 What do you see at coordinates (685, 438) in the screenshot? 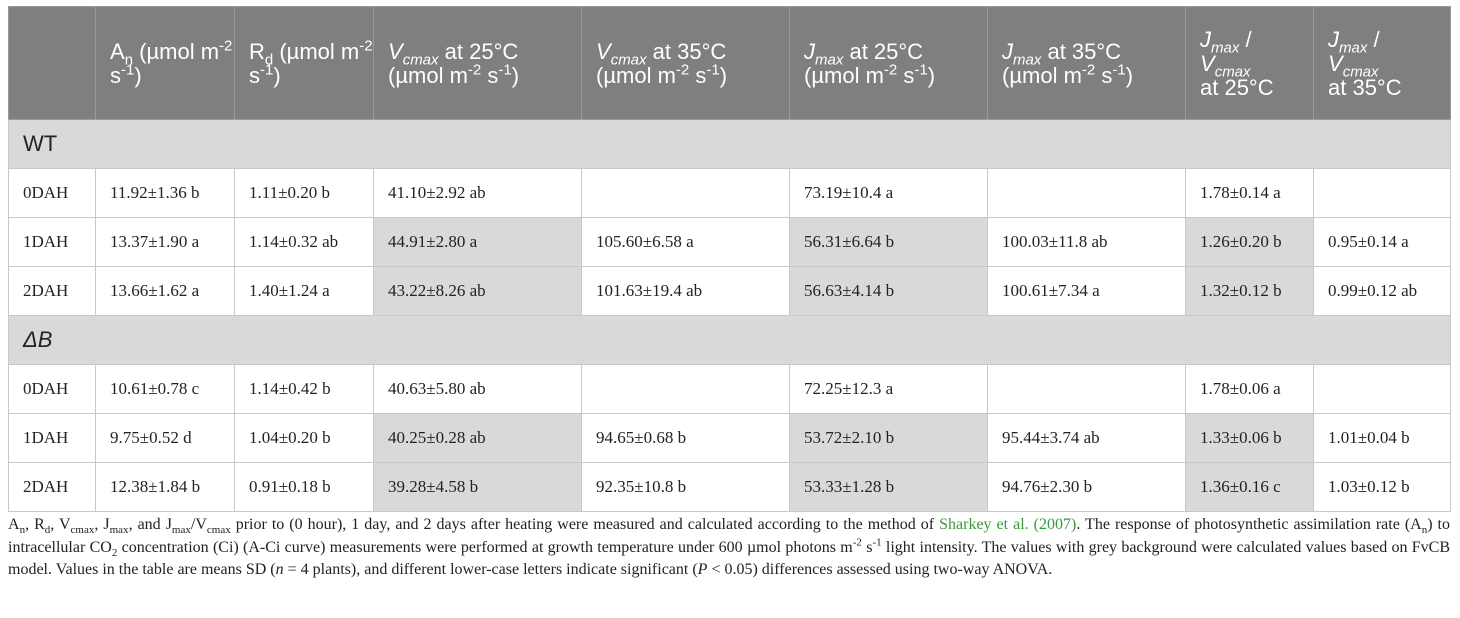
I see `cell-vcmax35: 94.65±0.68 b` at bounding box center [685, 438].